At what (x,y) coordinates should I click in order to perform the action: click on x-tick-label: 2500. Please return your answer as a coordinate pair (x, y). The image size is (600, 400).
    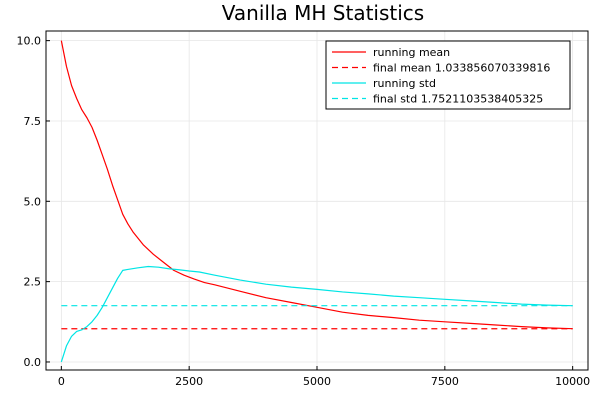
    Looking at the image, I should click on (189, 381).